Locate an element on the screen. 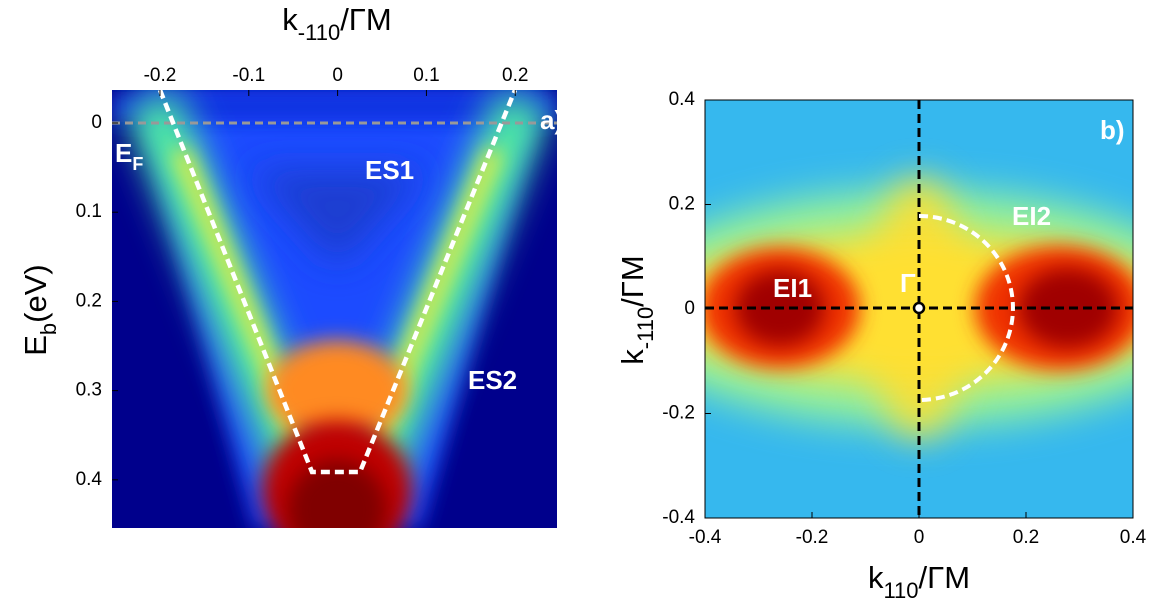 This screenshot has width=1158, height=607. label-part: F is located at coordinates (137, 164).